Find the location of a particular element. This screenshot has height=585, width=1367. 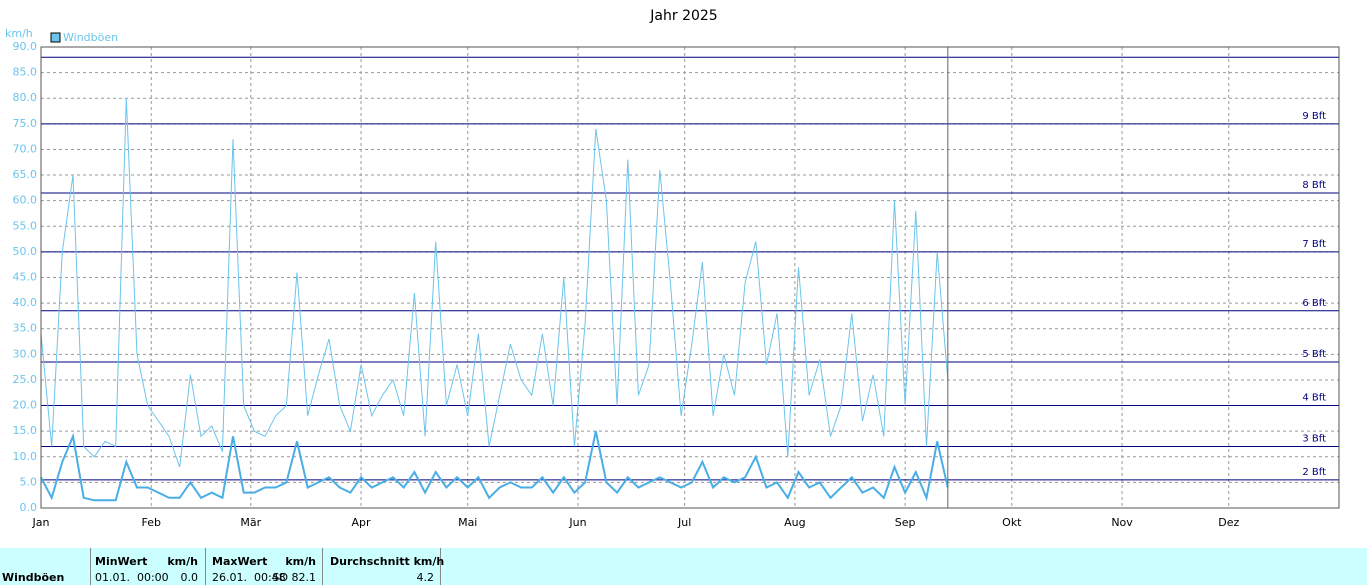

header: Durchschnitt km/h is located at coordinates (387, 561).